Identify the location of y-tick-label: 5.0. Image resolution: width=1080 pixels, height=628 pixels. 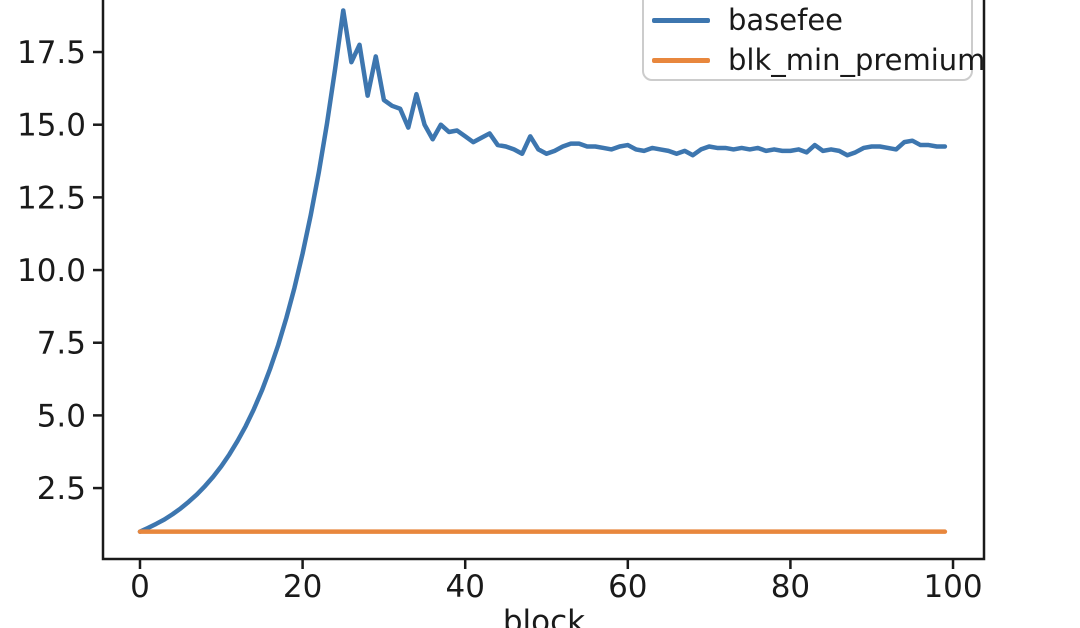
(61, 416).